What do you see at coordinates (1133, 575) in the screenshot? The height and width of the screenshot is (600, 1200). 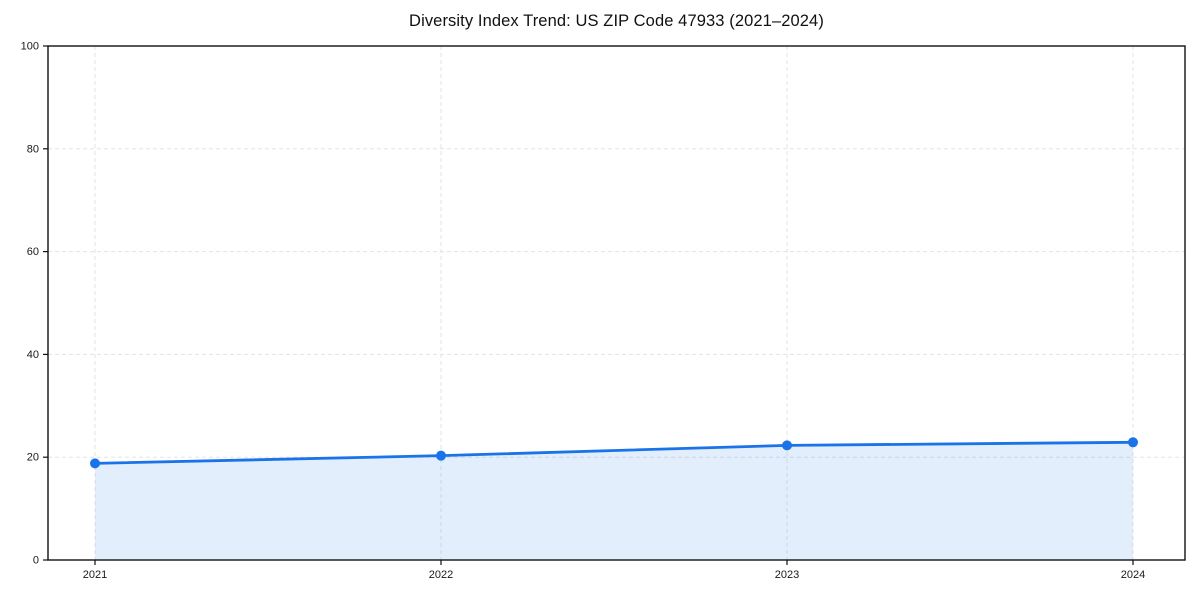 I see `x-tick-label: 2024` at bounding box center [1133, 575].